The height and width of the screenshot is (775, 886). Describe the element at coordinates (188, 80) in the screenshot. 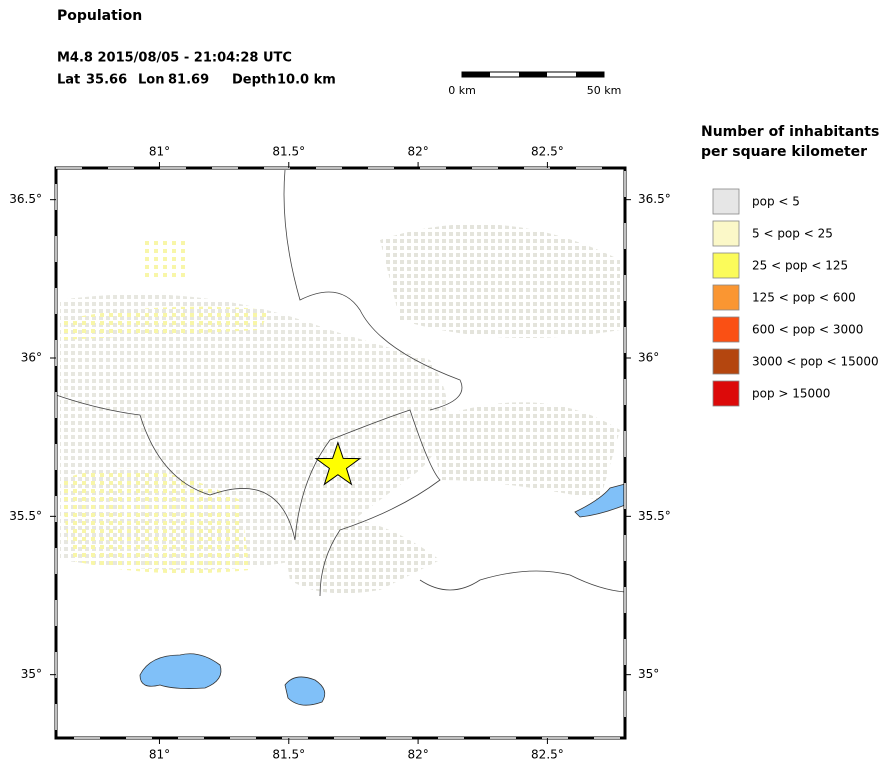

I see `lon: 81.69` at that location.